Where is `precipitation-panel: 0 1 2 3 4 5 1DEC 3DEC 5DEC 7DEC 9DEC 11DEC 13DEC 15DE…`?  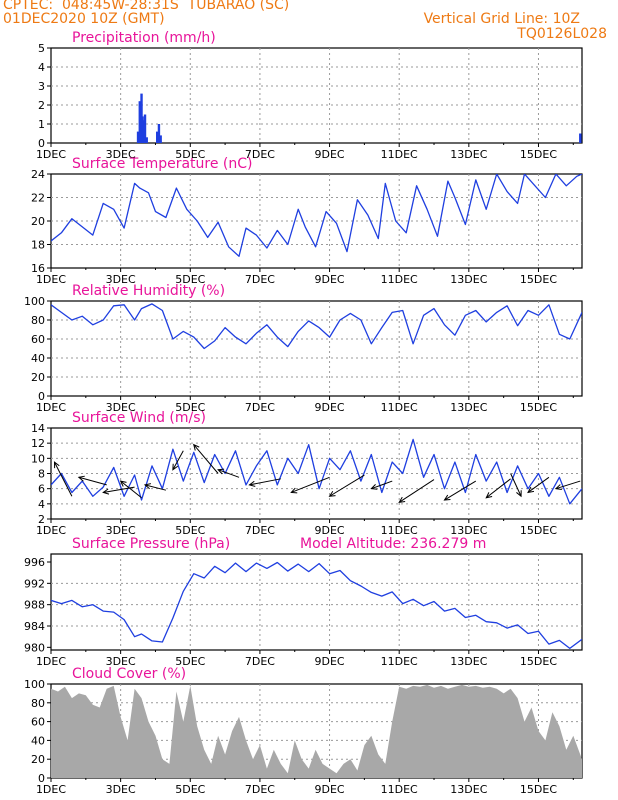
precipitation-panel: 0 1 2 3 4 5 1DEC 3DEC 5DEC 7DEC 9DEC 11DEC 13DEC 15DE… is located at coordinates (309, 95).